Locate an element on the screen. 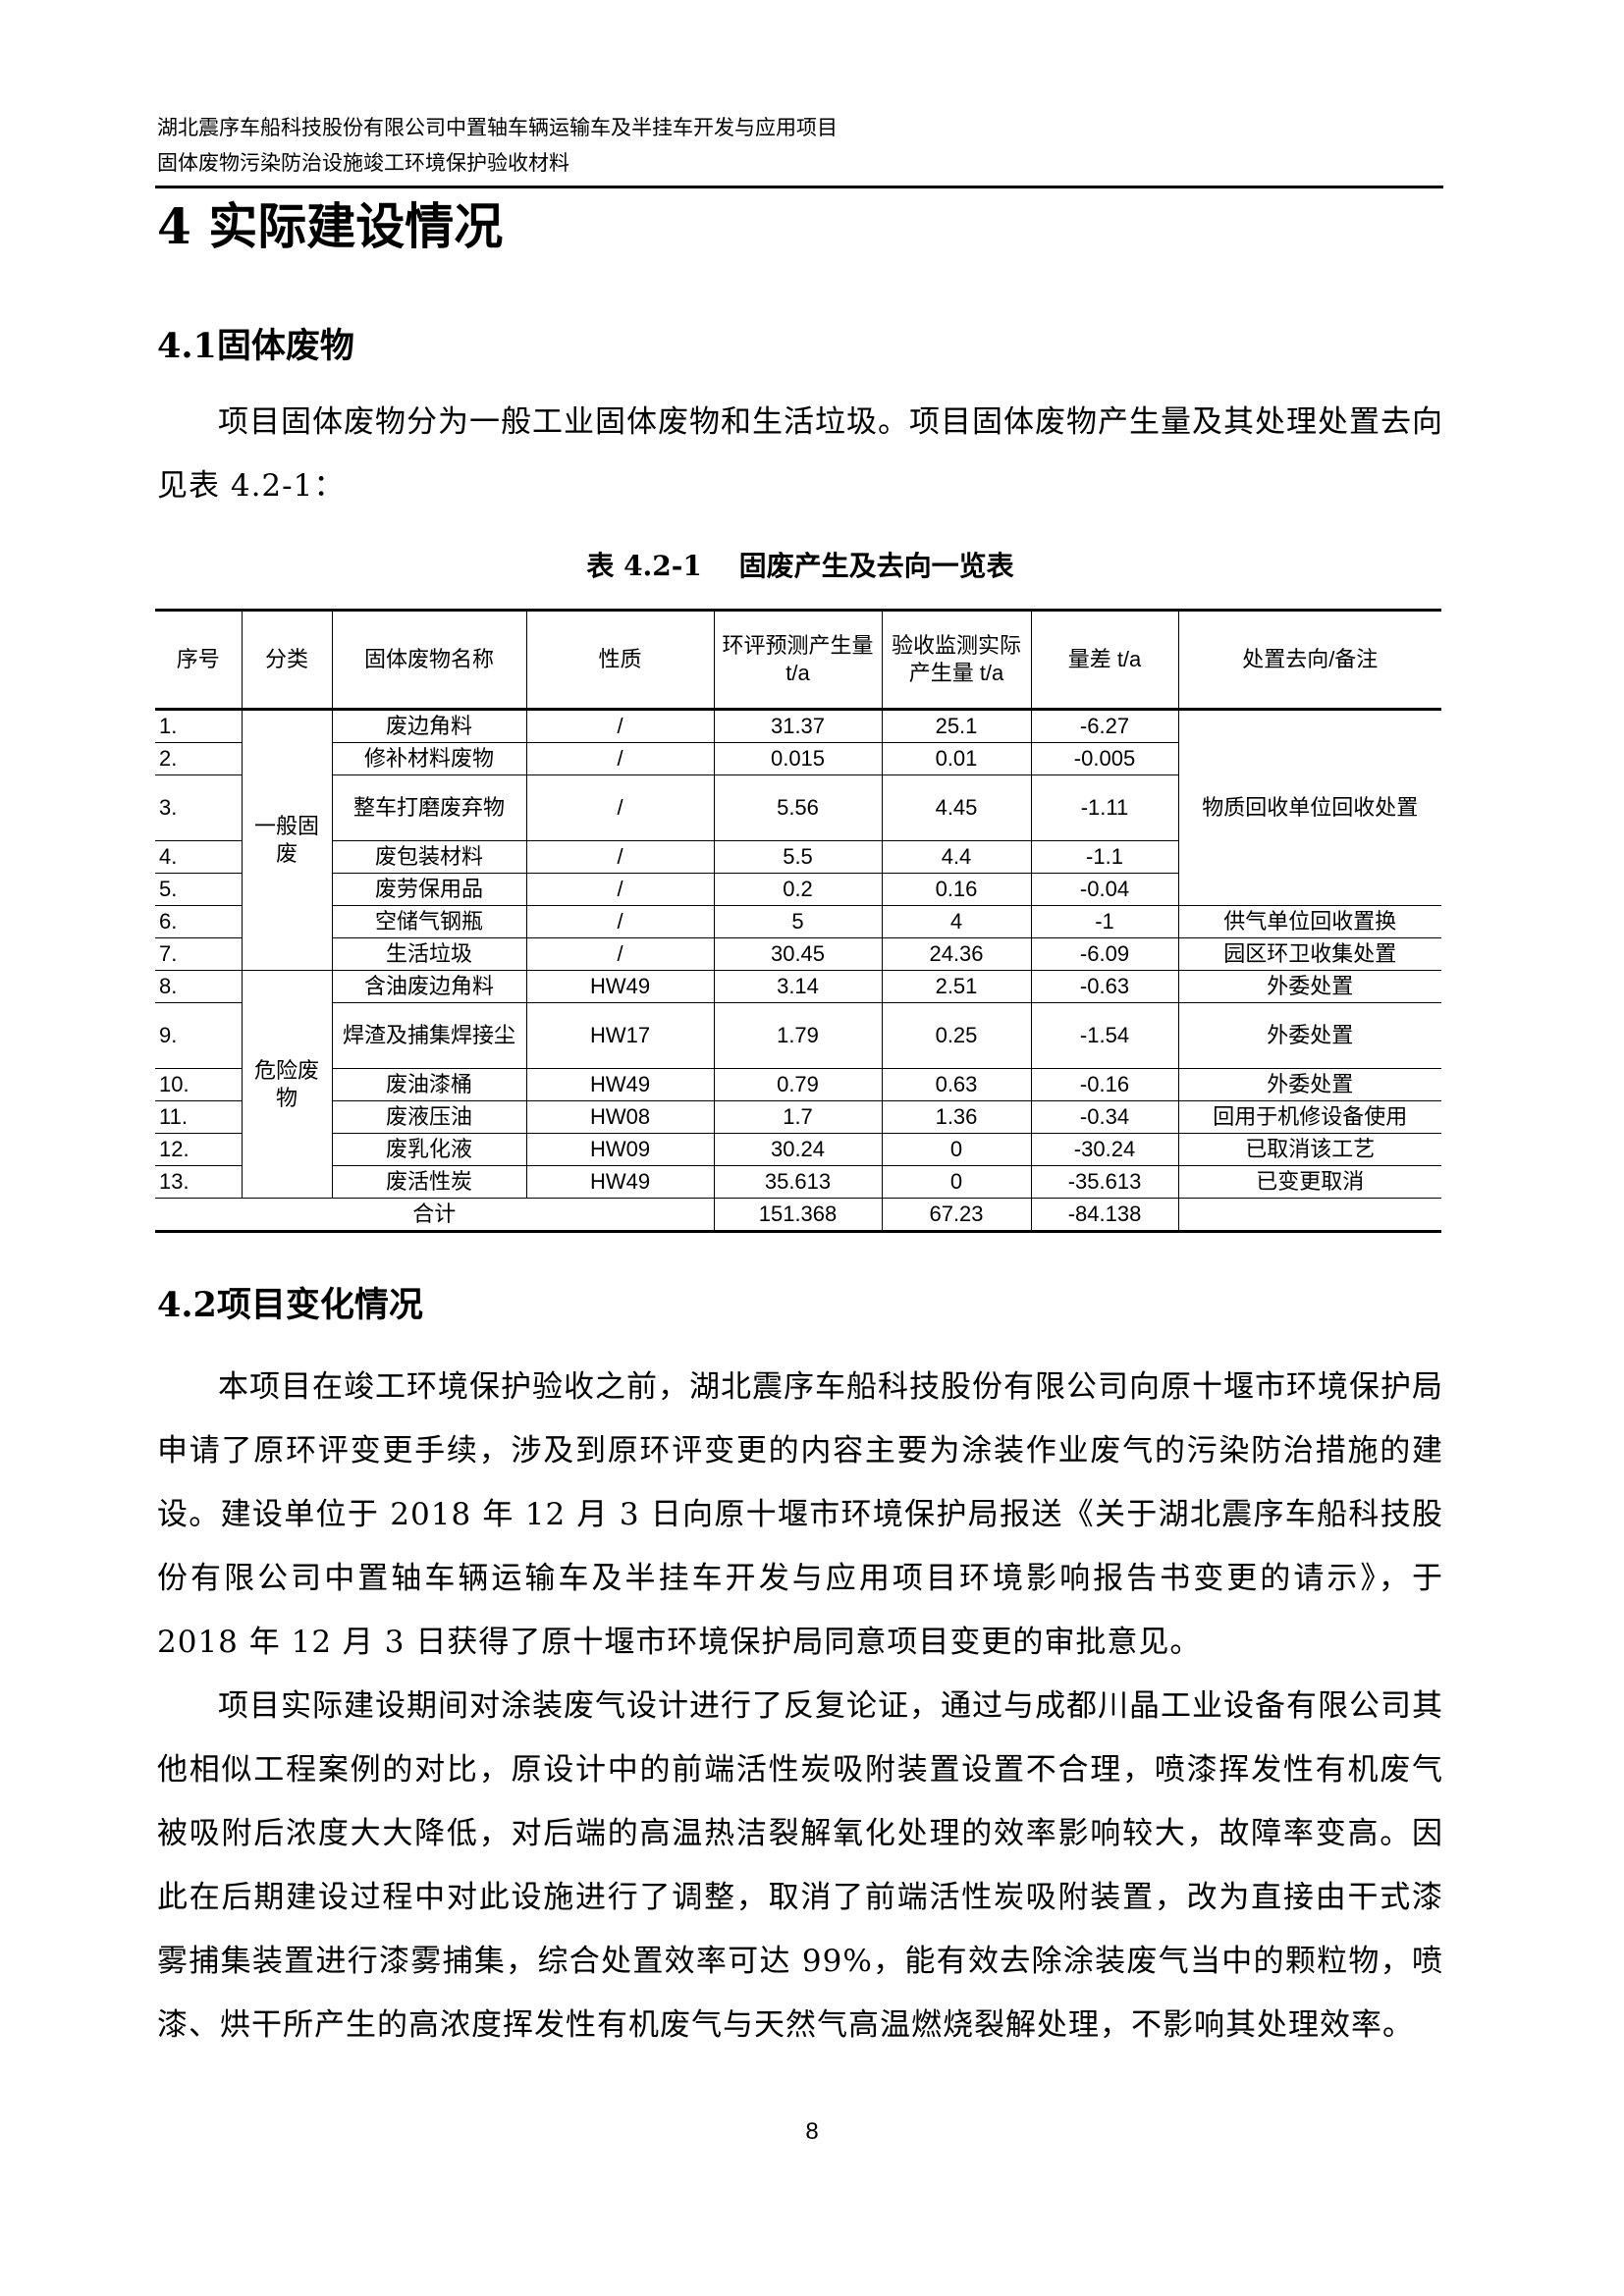  predicted-amount: 0.015 is located at coordinates (798, 758).